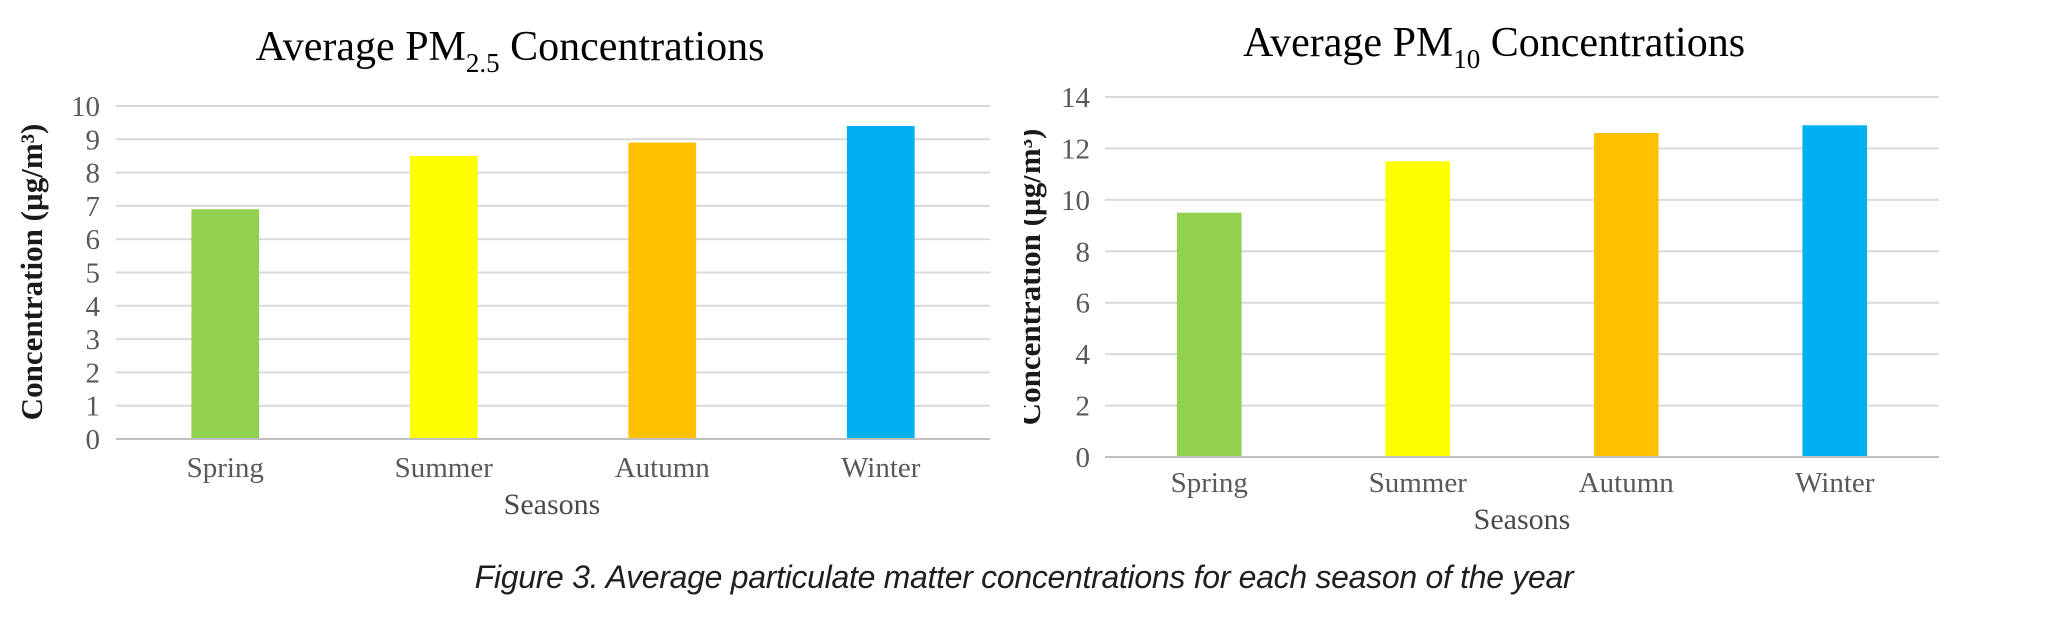 This screenshot has height=636, width=2048. Describe the element at coordinates (1076, 278) in the screenshot. I see `y-tick-labels: 0 2 4 6 8 10 12 14` at that location.